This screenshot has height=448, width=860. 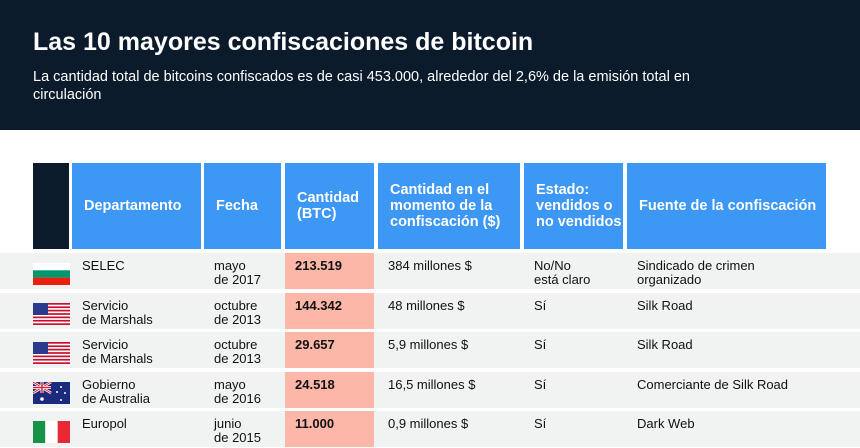 I want to click on cell-date: junio de 2015, so click(x=237, y=430).